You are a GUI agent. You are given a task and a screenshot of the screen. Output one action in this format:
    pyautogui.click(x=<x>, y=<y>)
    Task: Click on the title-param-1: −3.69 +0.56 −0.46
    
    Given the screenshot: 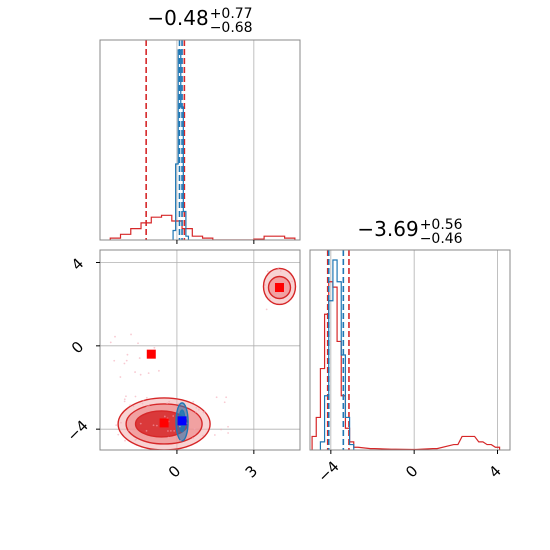 What is the action you would take?
    pyautogui.click(x=410, y=231)
    